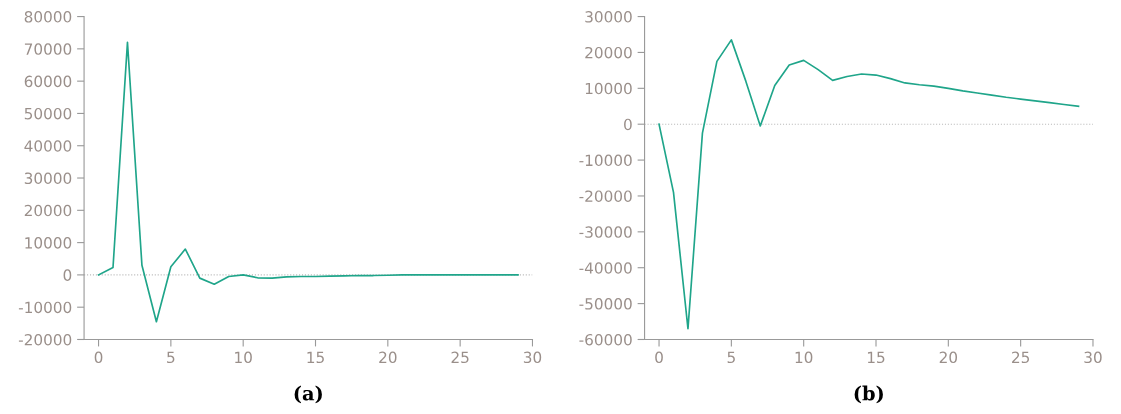 This screenshot has height=414, width=1121. What do you see at coordinates (48, 17) in the screenshot?
I see `y-tick-label: 80000` at bounding box center [48, 17].